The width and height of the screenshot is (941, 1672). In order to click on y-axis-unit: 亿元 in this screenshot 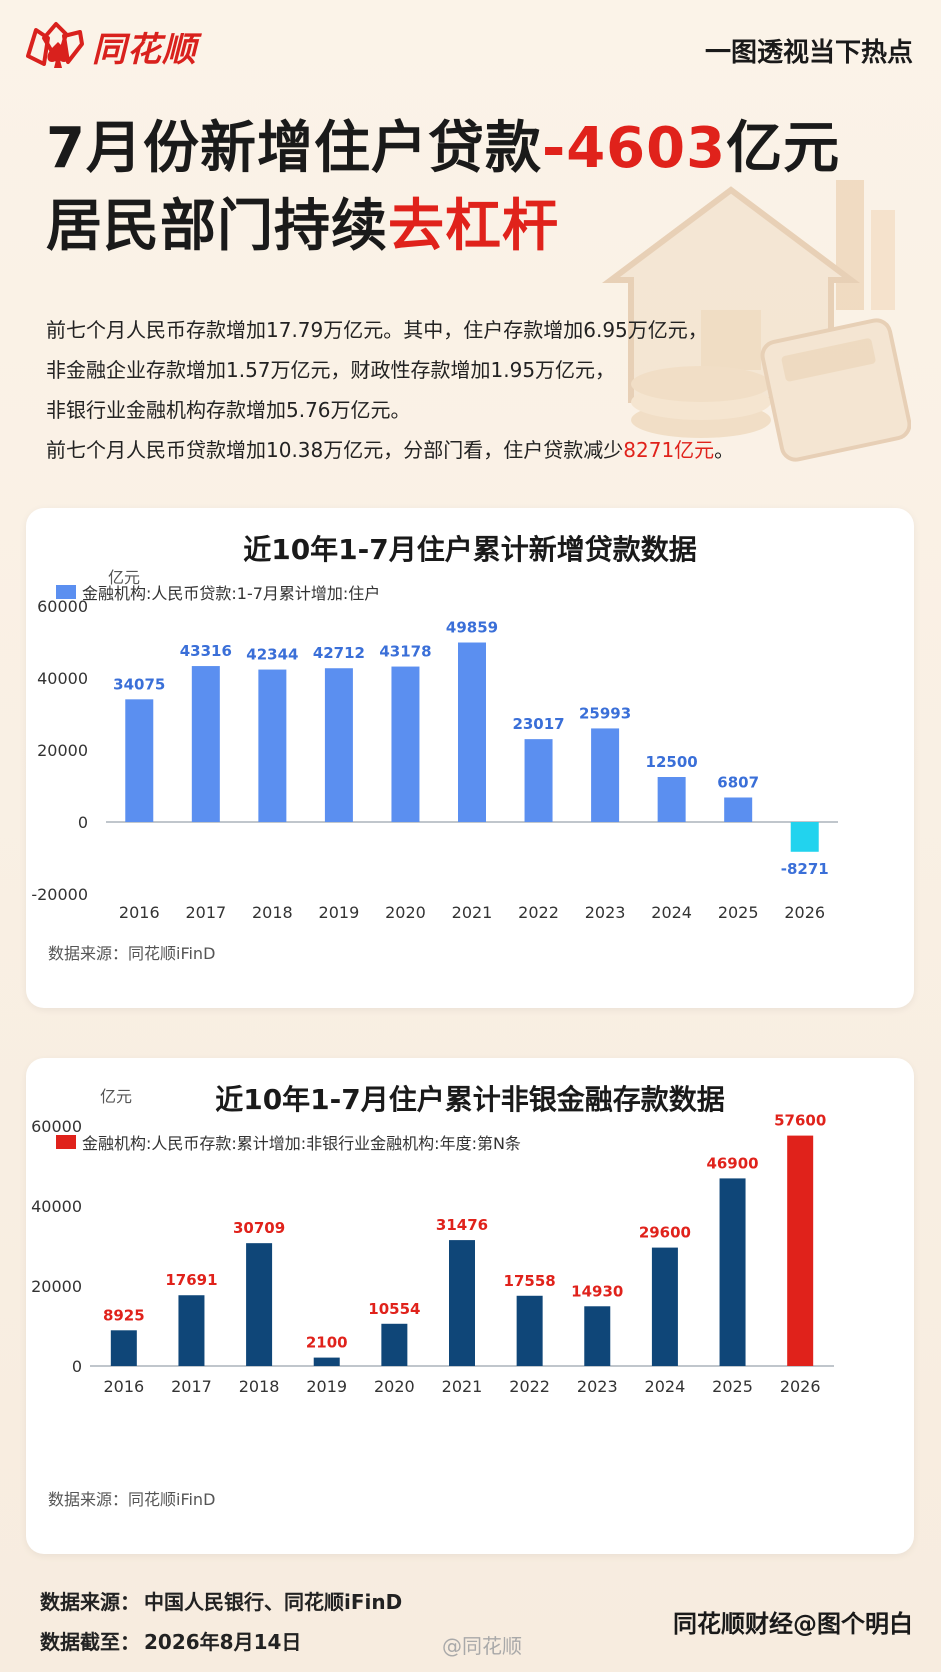, I will do `click(116, 1096)`.